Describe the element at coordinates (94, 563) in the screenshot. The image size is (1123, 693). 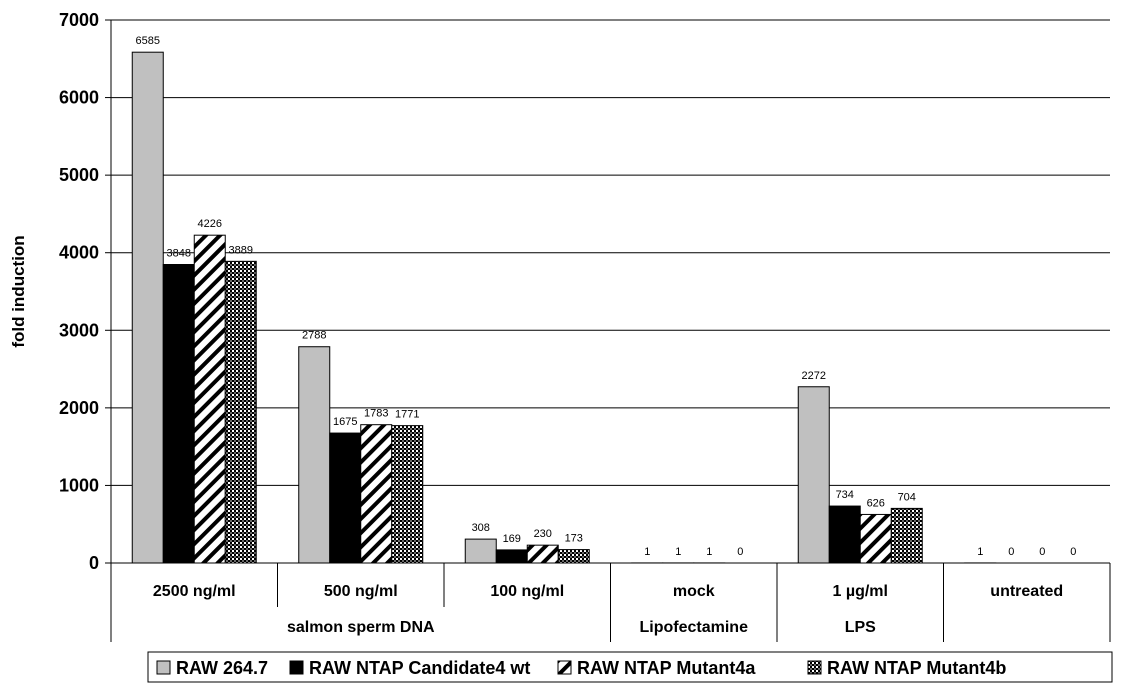
I see `y-tick-label: 0` at that location.